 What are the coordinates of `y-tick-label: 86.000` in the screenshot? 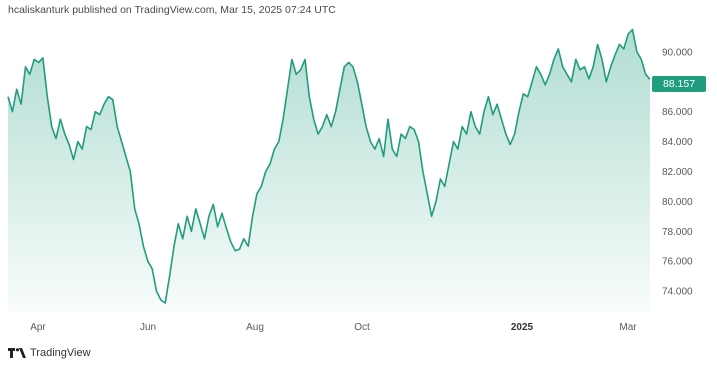 It's located at (677, 112).